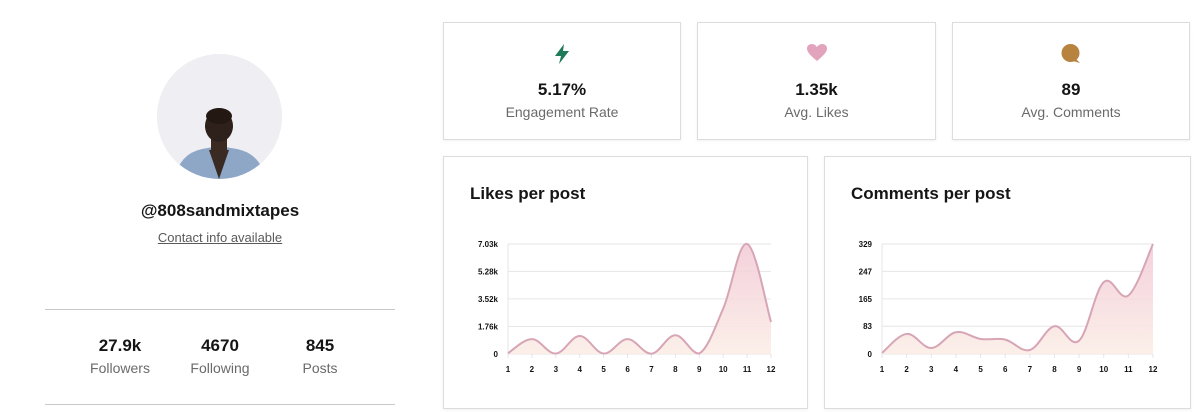 This screenshot has width=1195, height=412. Describe the element at coordinates (562, 89) in the screenshot. I see `kpi-value: 5.17%` at that location.